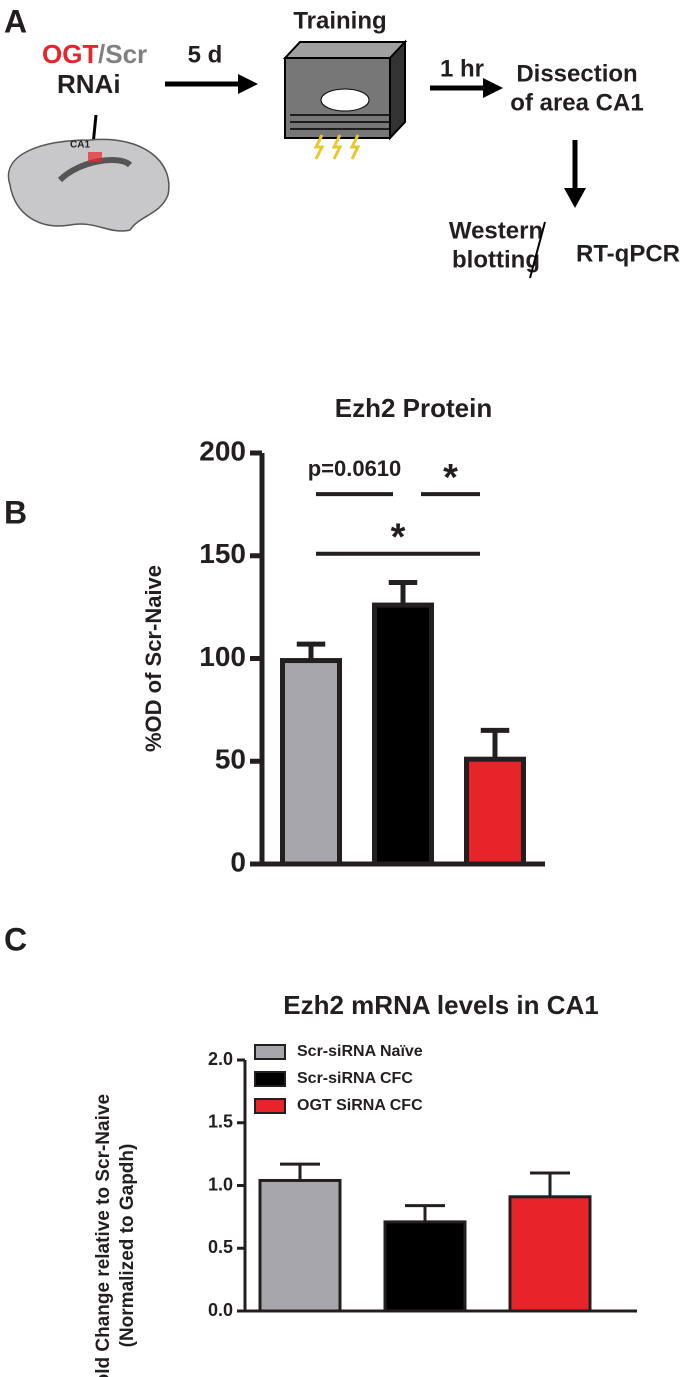 This screenshot has width=700, height=1377. I want to click on label-scr: /Scr, so click(122, 54).